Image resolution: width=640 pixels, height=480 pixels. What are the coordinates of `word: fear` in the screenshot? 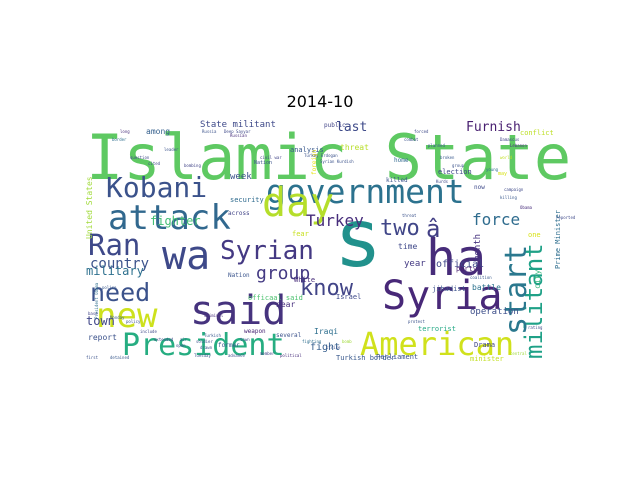 It's located at (300, 234).